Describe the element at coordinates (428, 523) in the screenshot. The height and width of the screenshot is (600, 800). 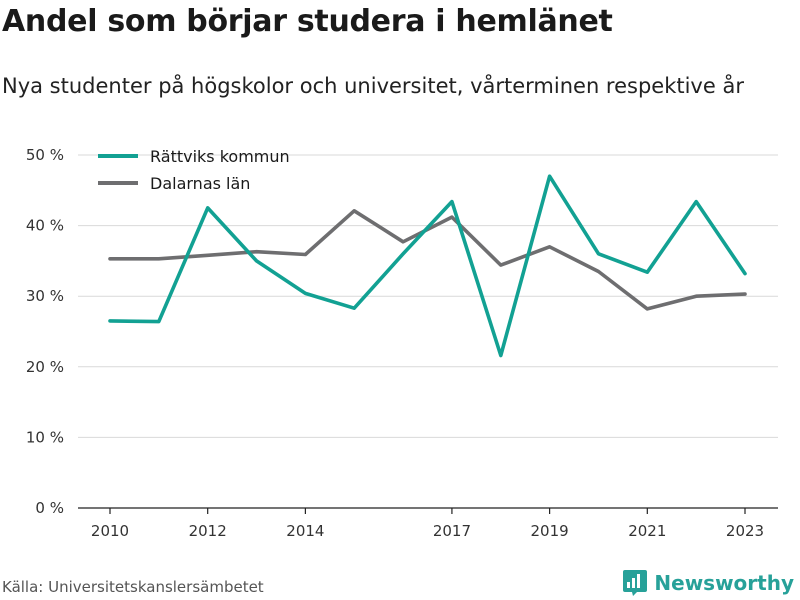
I see `x-axis: 2010 2012 2014 2017 2019 2021 2023` at that location.